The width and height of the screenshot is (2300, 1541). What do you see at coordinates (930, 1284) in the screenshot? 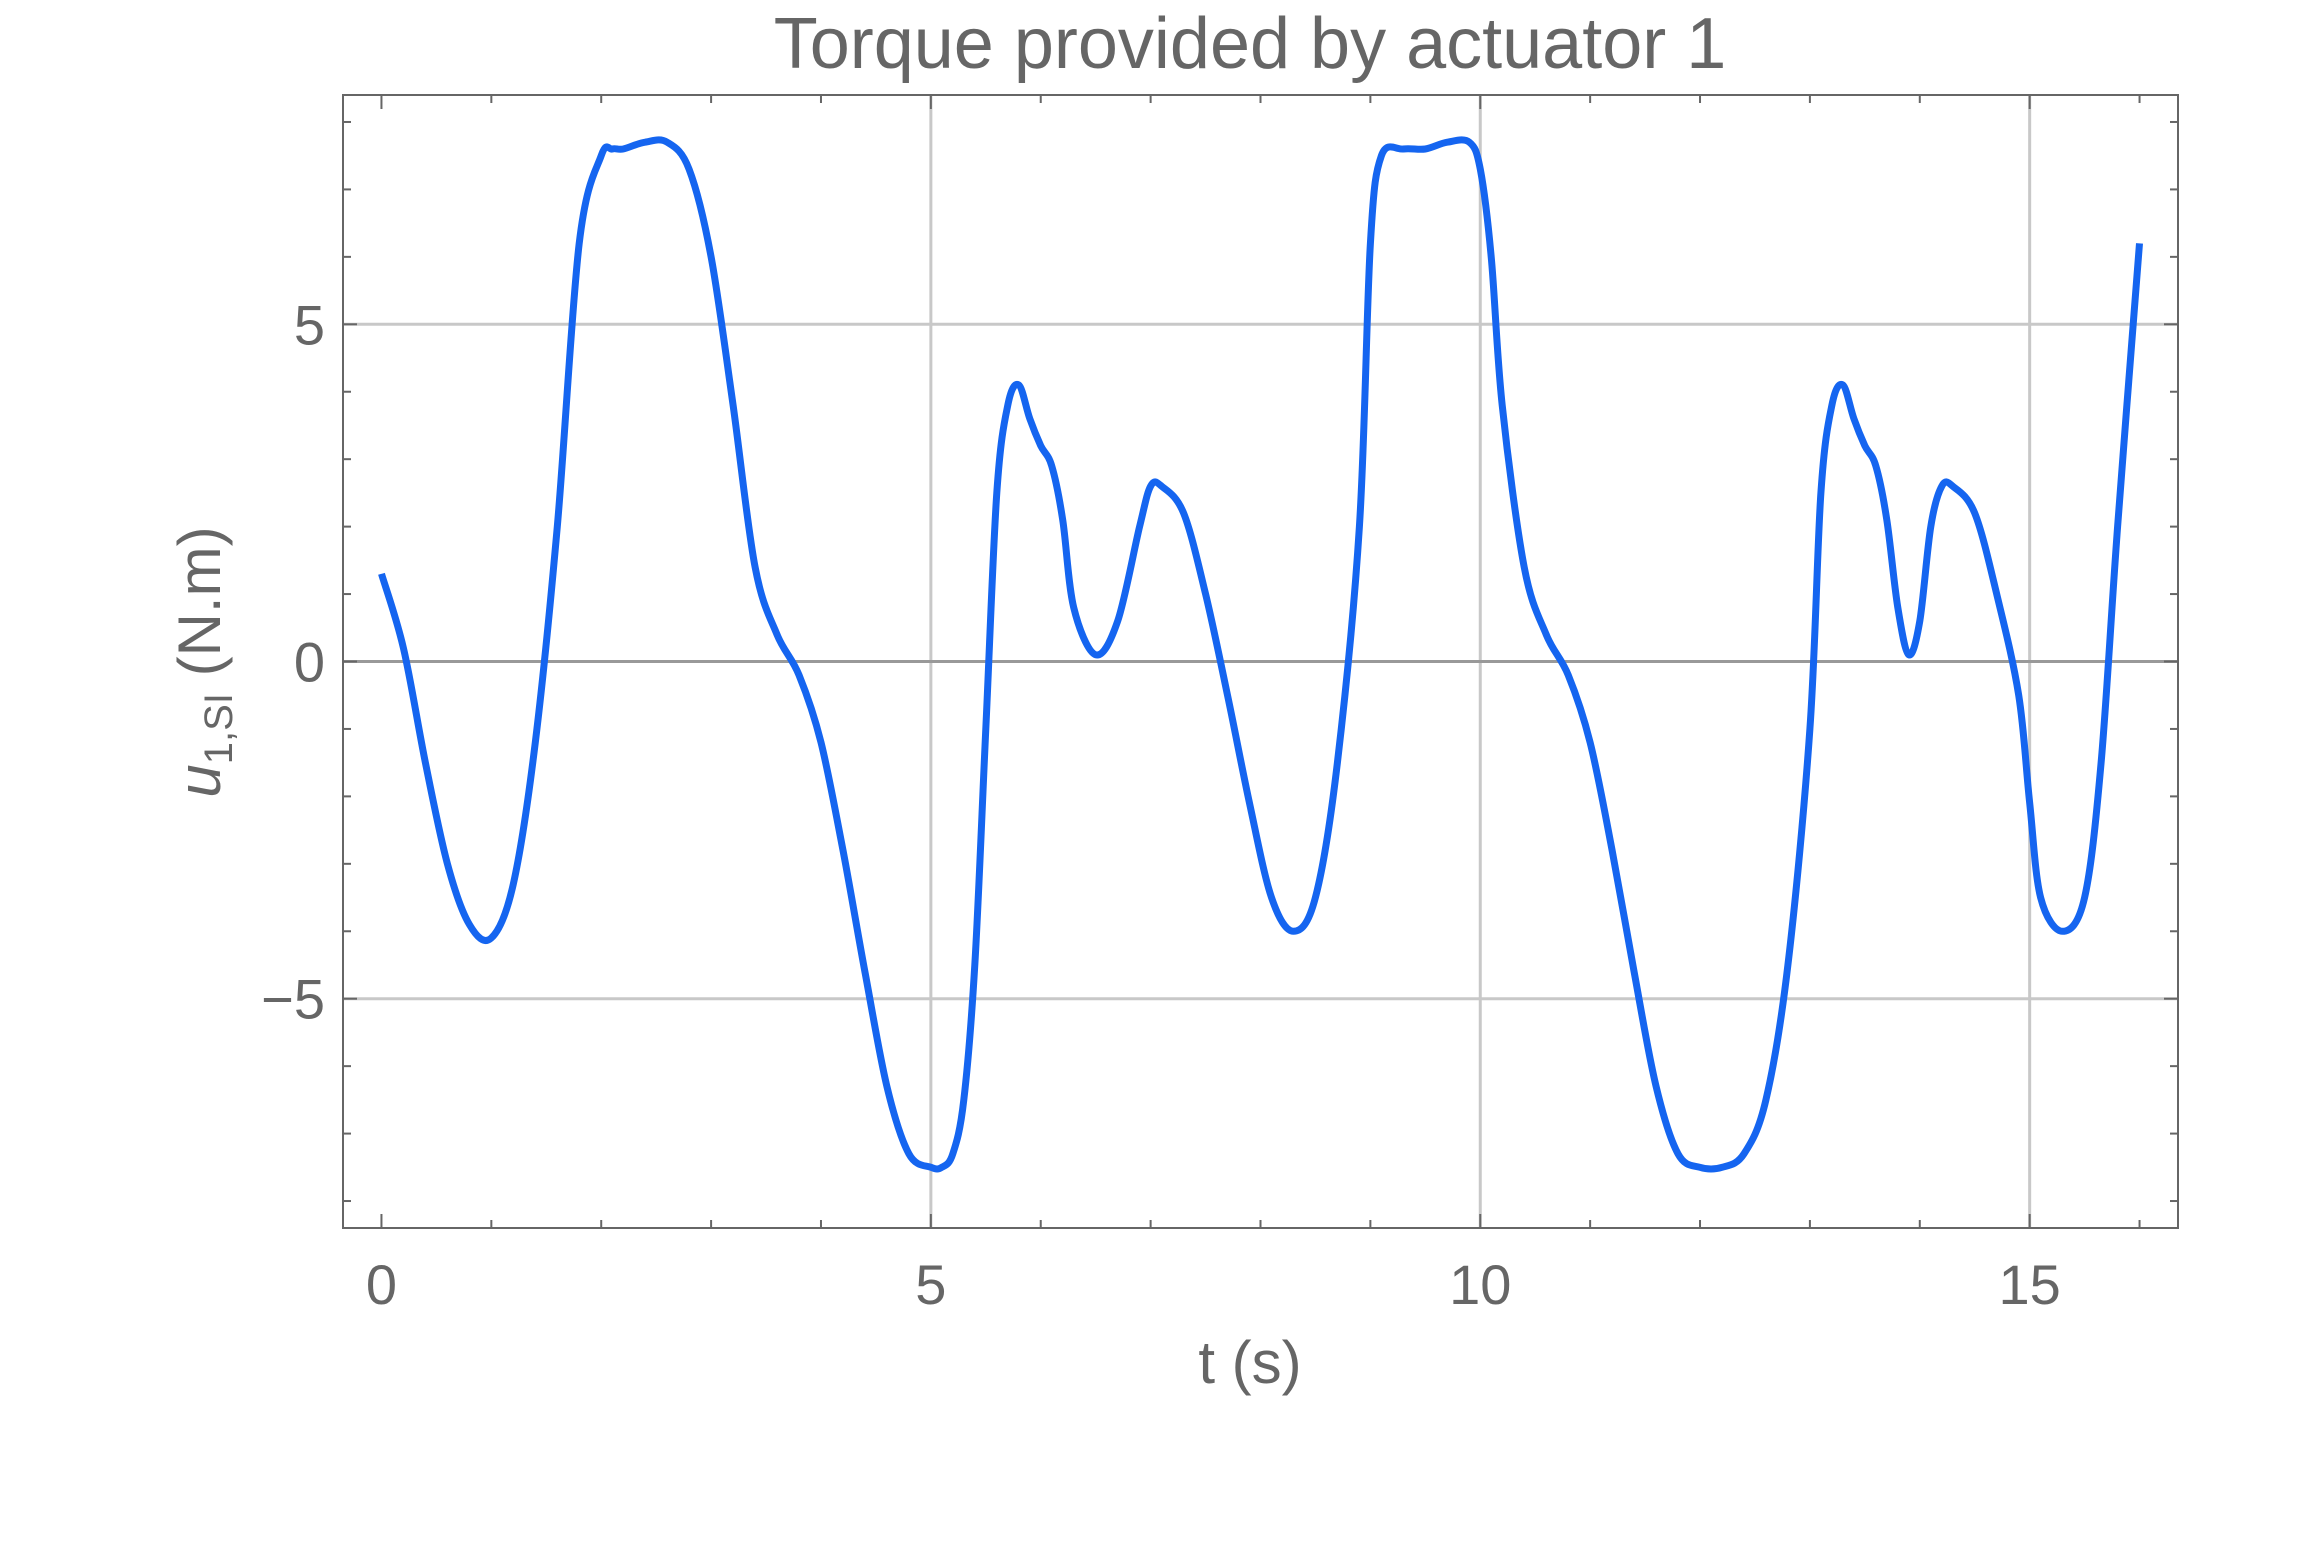
I see `x-tick-label: 5` at bounding box center [930, 1284].